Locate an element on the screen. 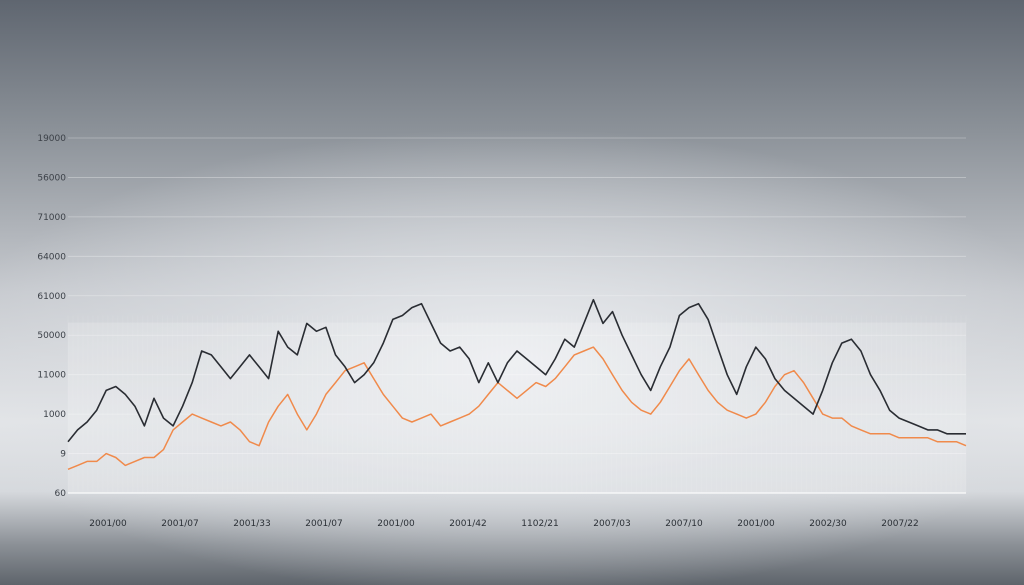 This screenshot has width=1024, height=585. x-tick-label: 2001/42 is located at coordinates (467, 524).